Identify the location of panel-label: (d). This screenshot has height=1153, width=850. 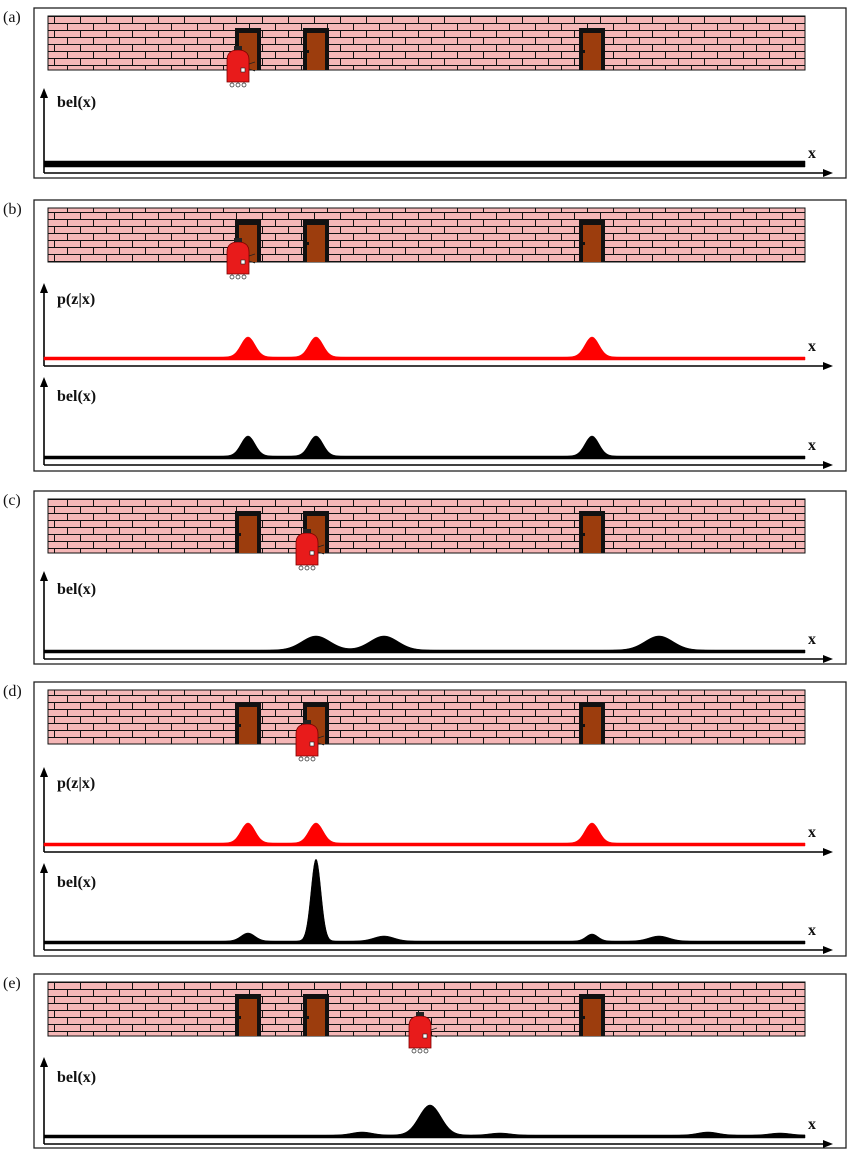
(12, 691).